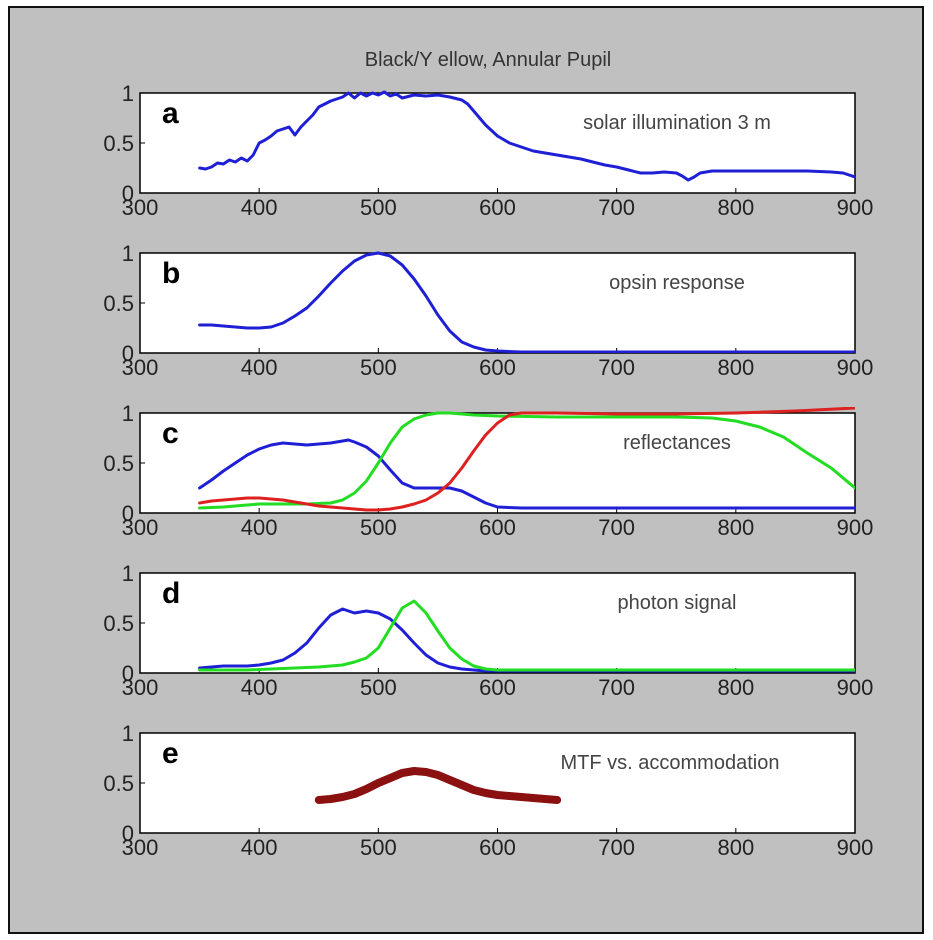  Describe the element at coordinates (170, 113) in the screenshot. I see `panel-letter-a: a` at that location.